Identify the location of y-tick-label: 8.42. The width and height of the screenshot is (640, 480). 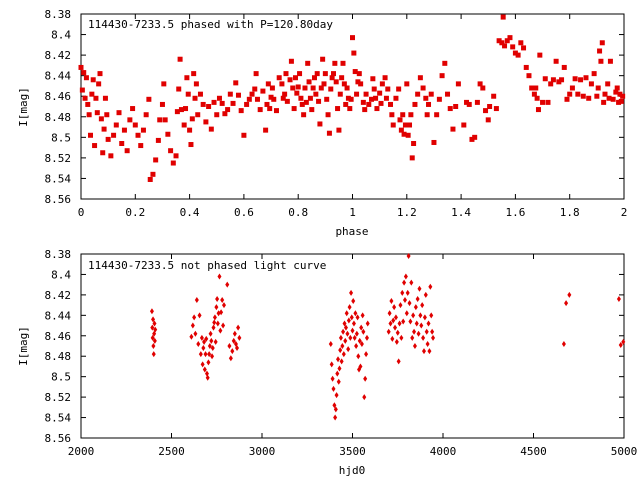
(58, 295).